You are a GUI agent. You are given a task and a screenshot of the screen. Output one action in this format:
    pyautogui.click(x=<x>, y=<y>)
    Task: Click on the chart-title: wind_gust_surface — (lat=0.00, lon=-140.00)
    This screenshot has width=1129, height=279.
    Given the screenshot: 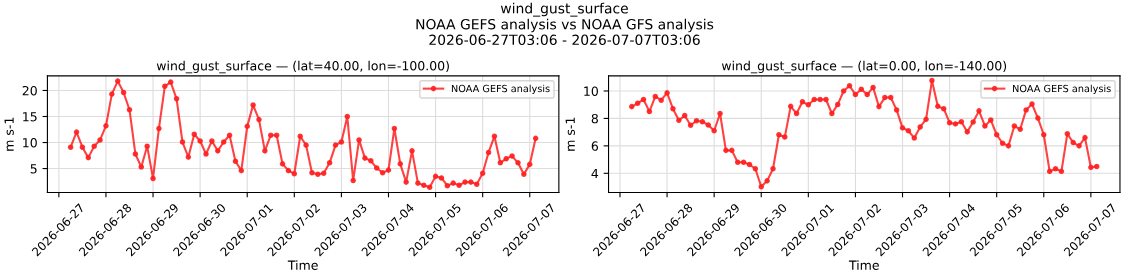 What is the action you would take?
    pyautogui.click(x=864, y=67)
    